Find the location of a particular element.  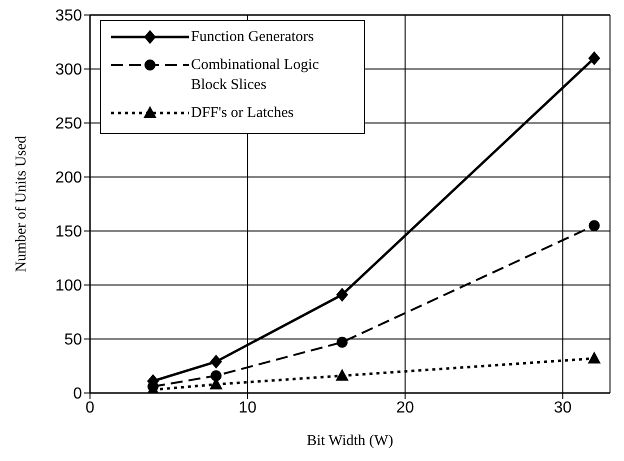

y-tick-label: 250 is located at coordinates (68, 124).